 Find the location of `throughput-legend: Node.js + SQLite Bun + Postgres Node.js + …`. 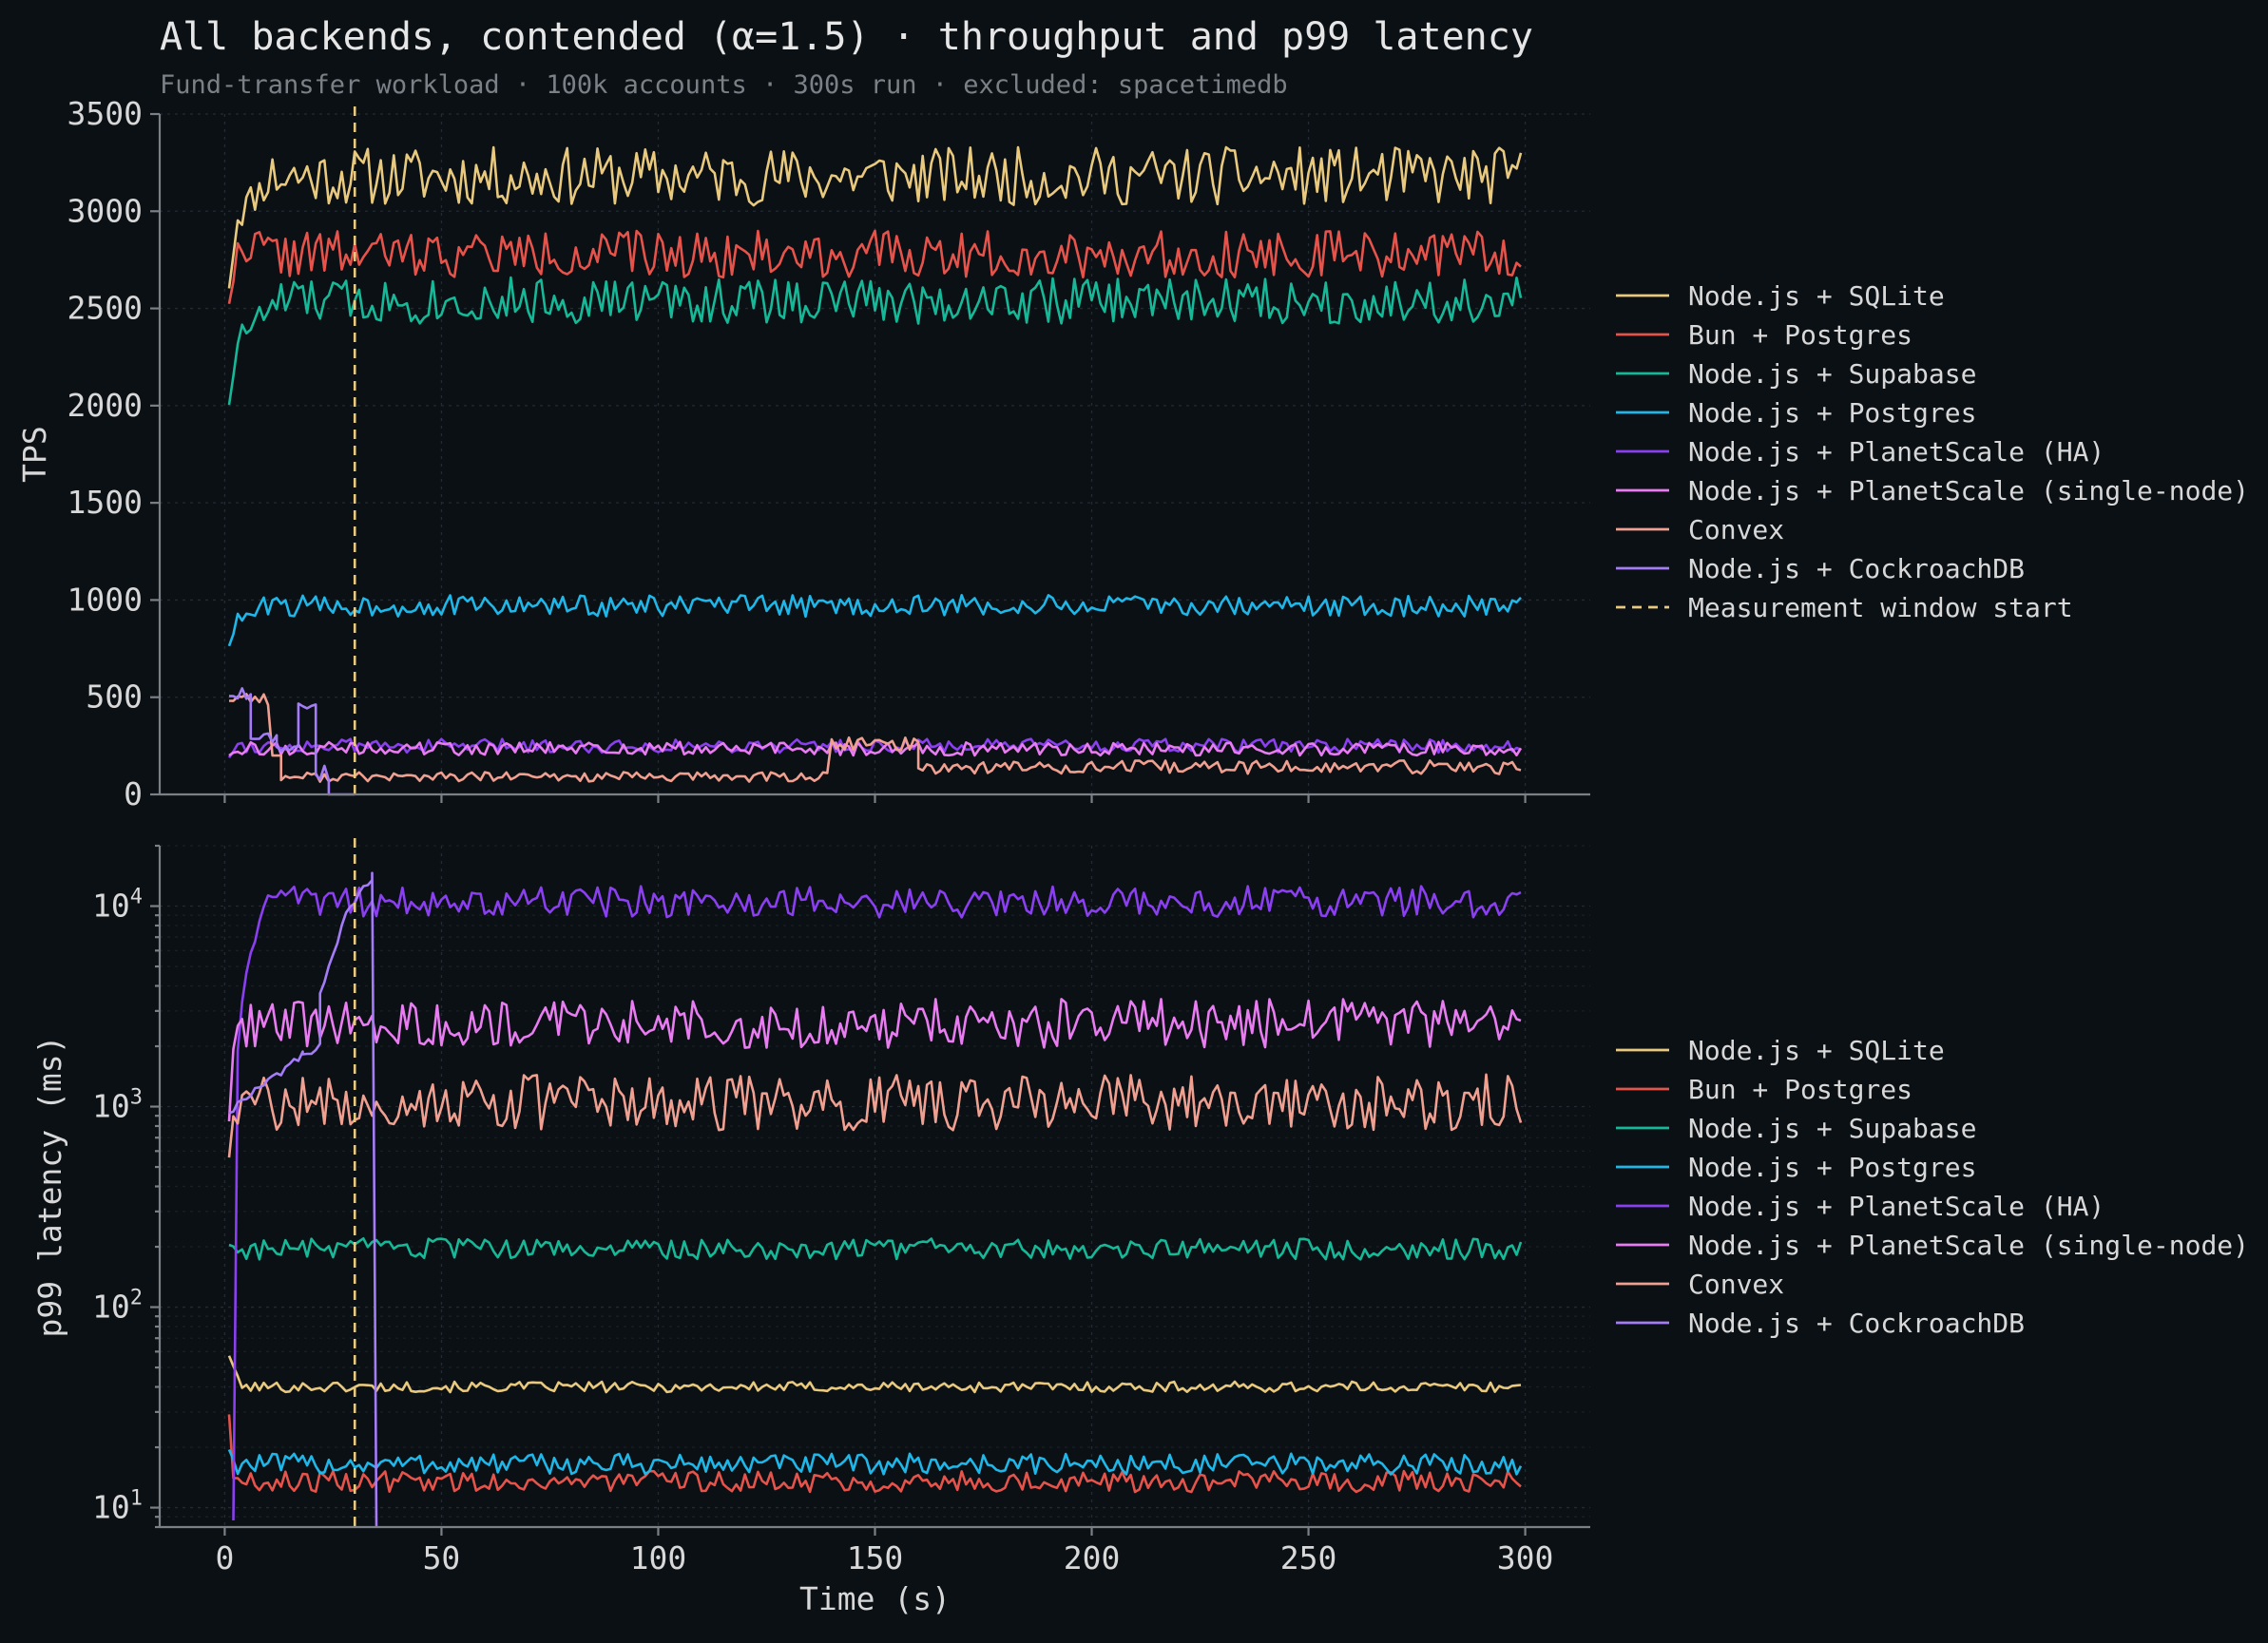

throughput-legend: Node.js + SQLite Bun + Postgres Node.js + … is located at coordinates (1932, 452).